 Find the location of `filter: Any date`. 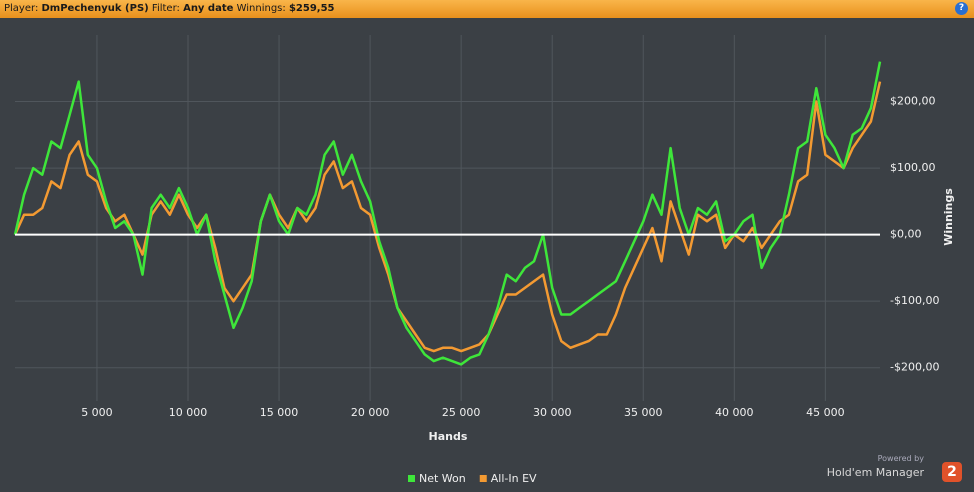

filter: Any date is located at coordinates (208, 8).